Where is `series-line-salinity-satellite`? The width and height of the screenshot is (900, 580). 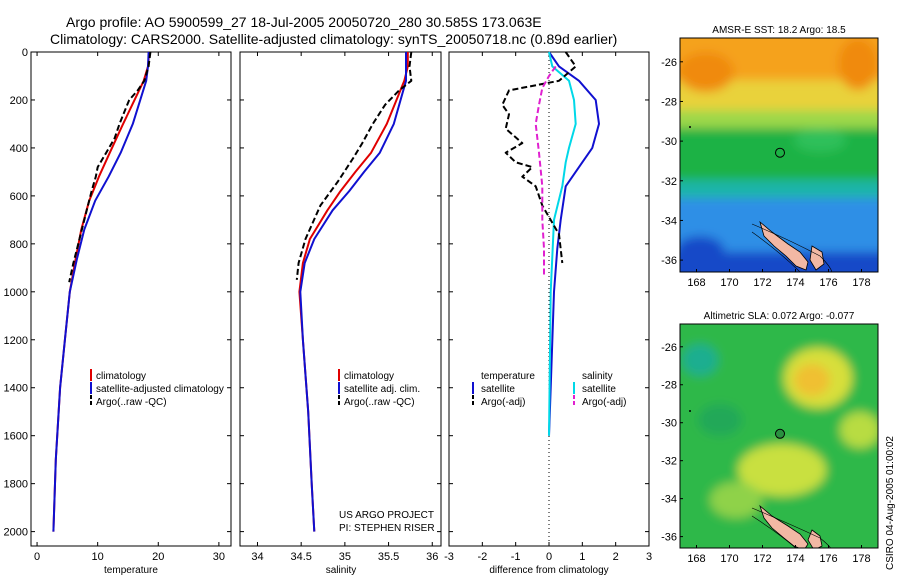
series-line-salinity-satellite is located at coordinates (562, 243).